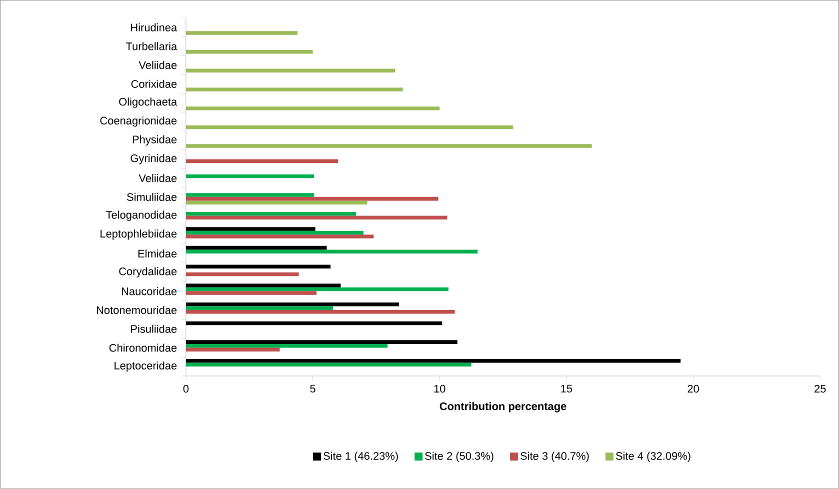 The image size is (839, 489). What do you see at coordinates (138, 235) in the screenshot?
I see `y-tick-label: Leptophlebiidae` at bounding box center [138, 235].